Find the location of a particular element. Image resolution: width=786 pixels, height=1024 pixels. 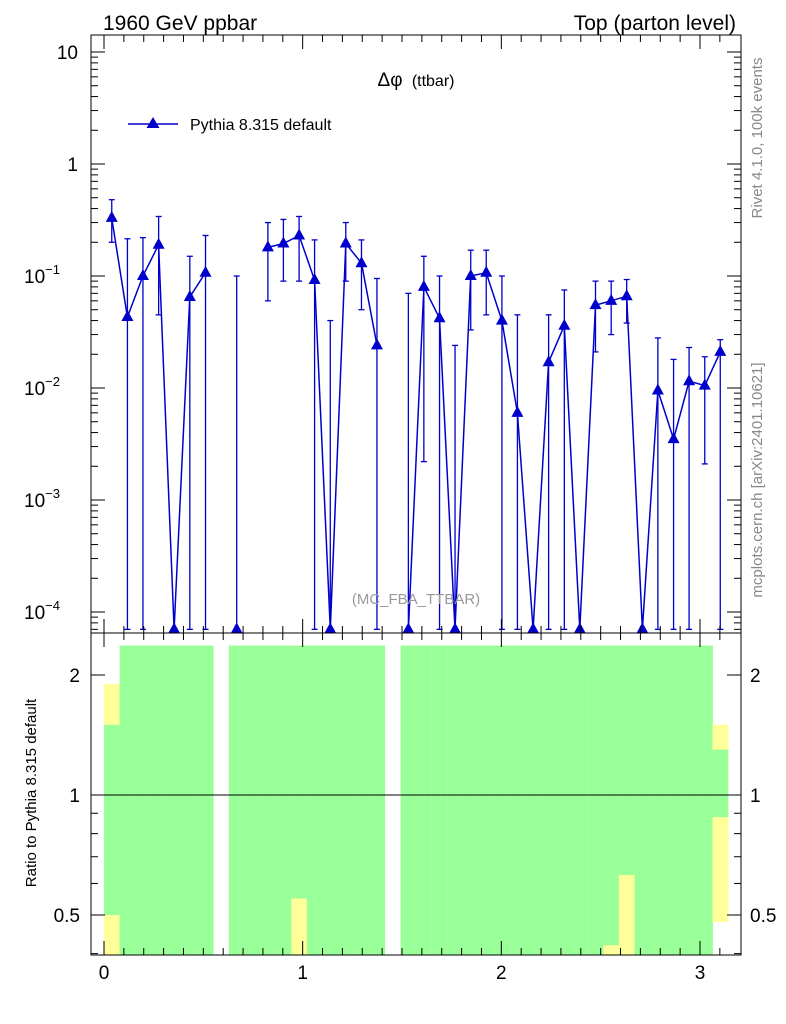

right-title: Top (parton level) is located at coordinates (655, 23).